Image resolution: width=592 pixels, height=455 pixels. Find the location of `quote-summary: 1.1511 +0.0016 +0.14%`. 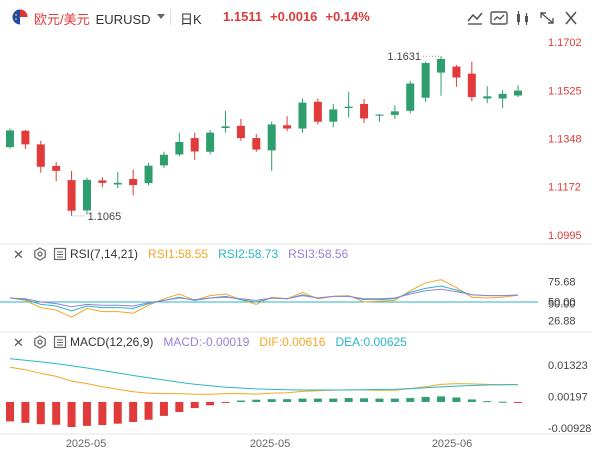

quote-summary: 1.1511 +0.0016 +0.14% is located at coordinates (300, 16).